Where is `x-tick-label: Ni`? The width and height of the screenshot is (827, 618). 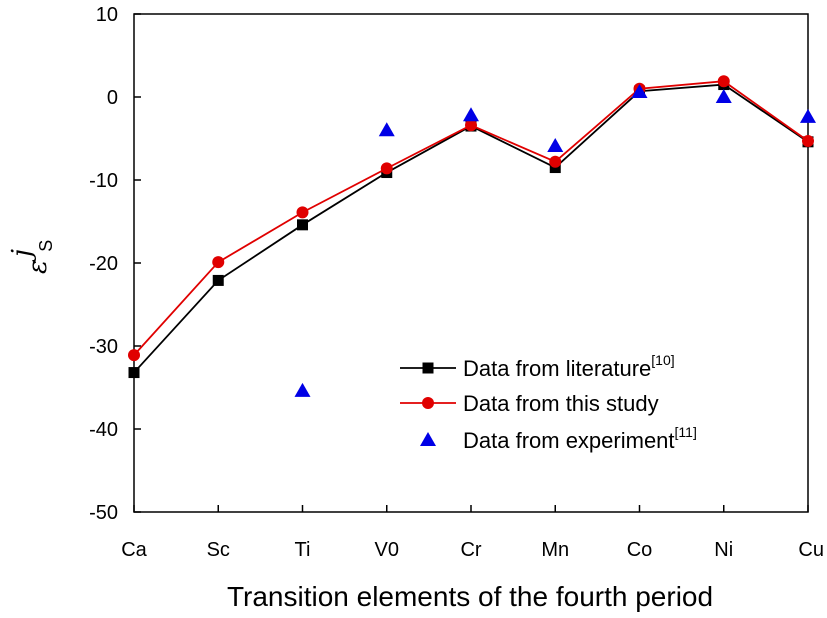 x-tick-label: Ni is located at coordinates (723, 550).